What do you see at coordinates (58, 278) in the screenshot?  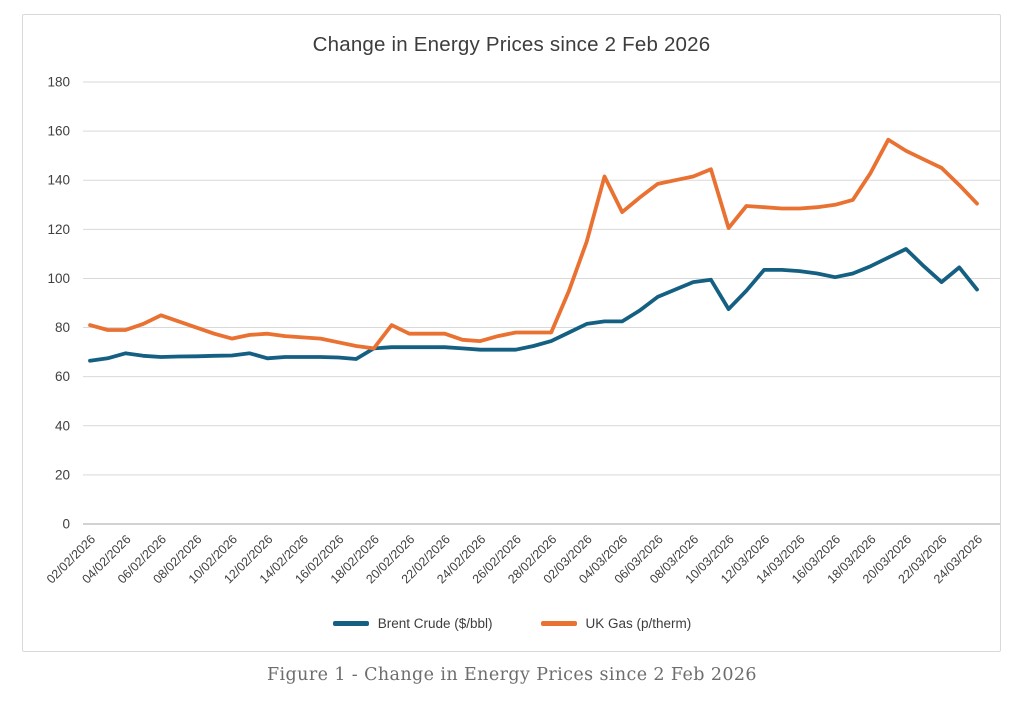 I see `y-tick-label: 100` at bounding box center [58, 278].